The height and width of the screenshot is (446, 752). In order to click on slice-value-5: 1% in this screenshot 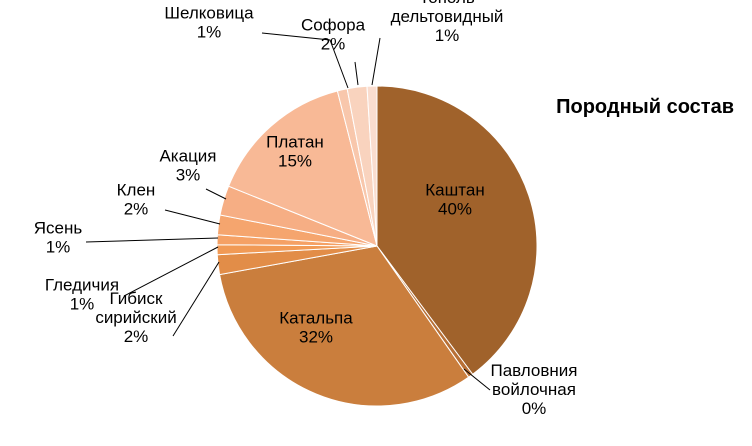, I will do `click(58, 247)`.